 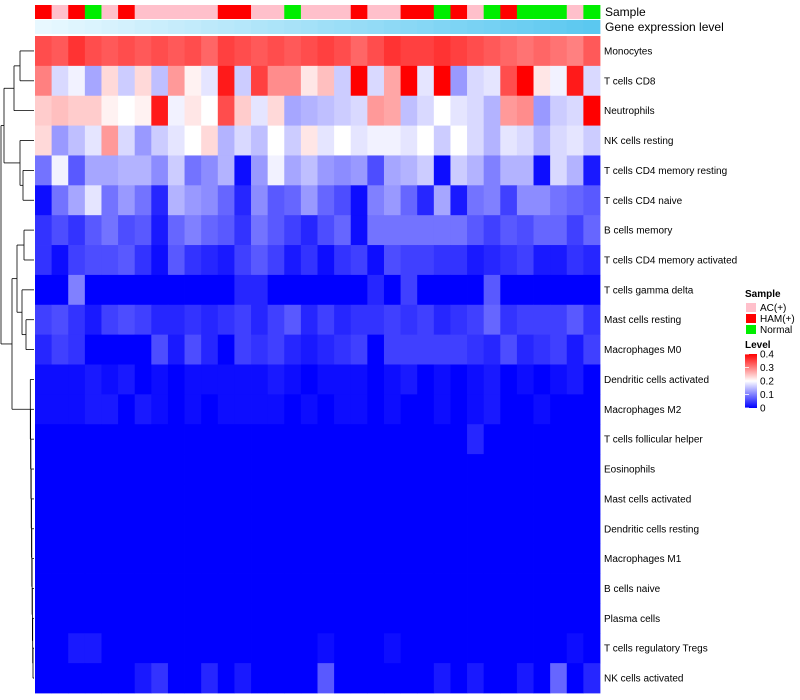 What do you see at coordinates (670, 260) in the screenshot?
I see `row-label: T cells CD4 memory activated` at bounding box center [670, 260].